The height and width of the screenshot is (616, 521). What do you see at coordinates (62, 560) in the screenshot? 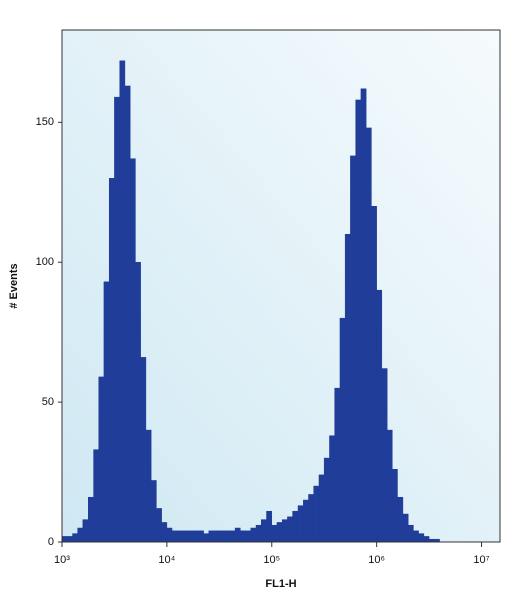
I see `x-tick-label: 10³` at bounding box center [62, 560].